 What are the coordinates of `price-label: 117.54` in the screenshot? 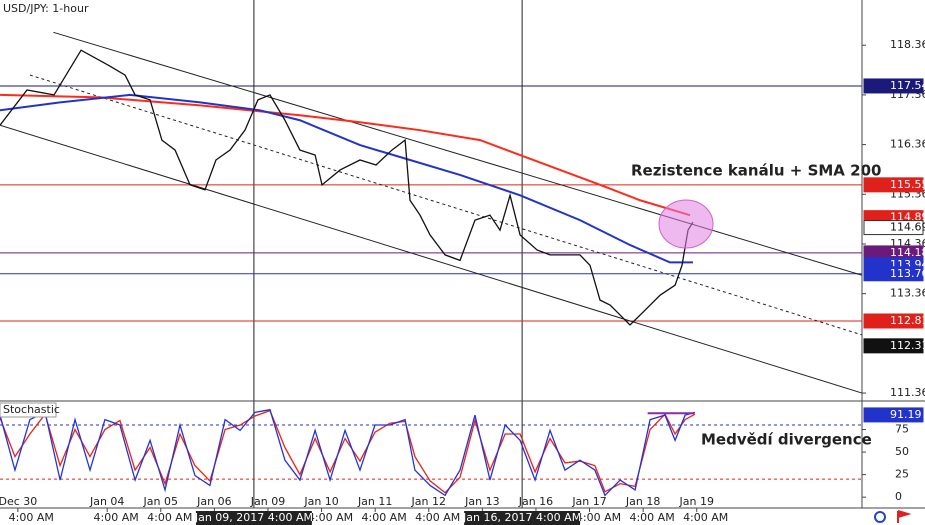 It's located at (907, 85).